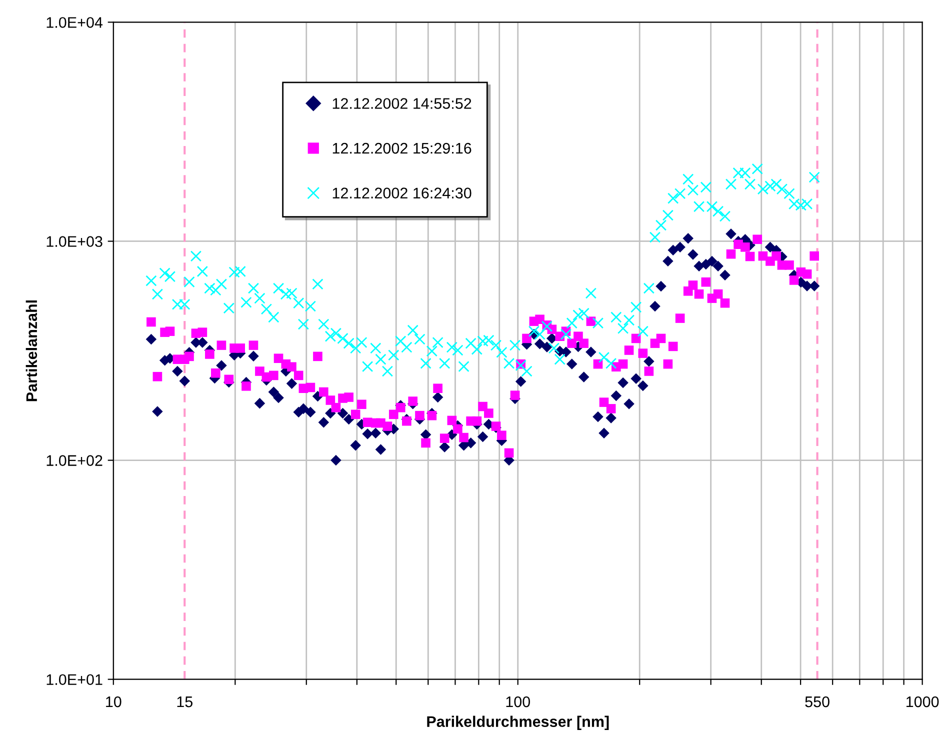 The width and height of the screenshot is (945, 740). I want to click on y-tick-label: 1.0E+01, so click(74, 680).